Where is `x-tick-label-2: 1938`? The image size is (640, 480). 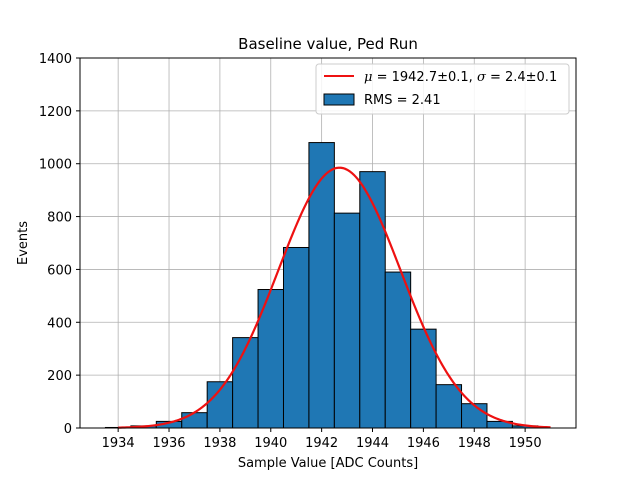 x-tick-label-2: 1938 is located at coordinates (219, 443).